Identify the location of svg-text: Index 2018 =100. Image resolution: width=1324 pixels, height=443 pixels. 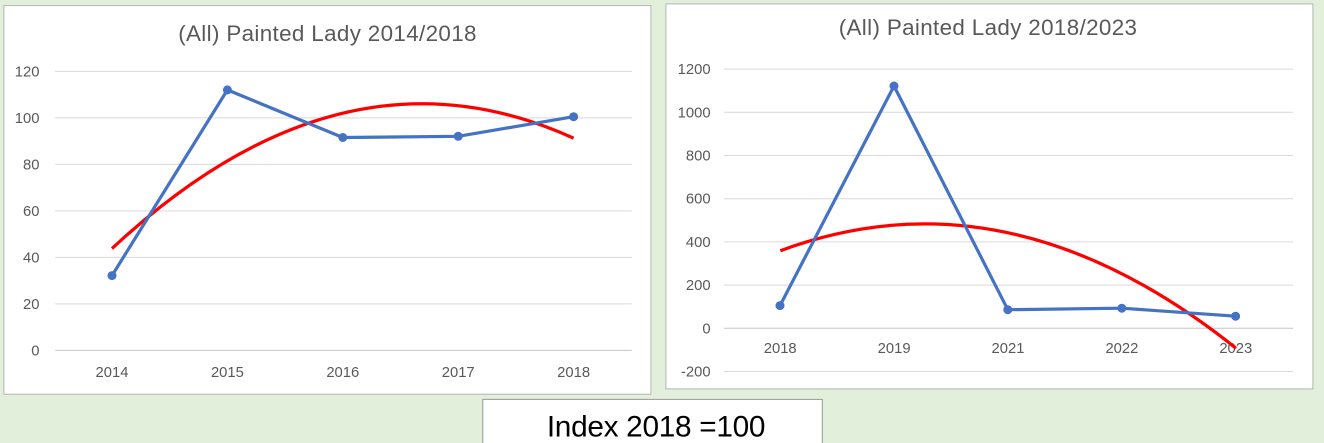
(656, 427).